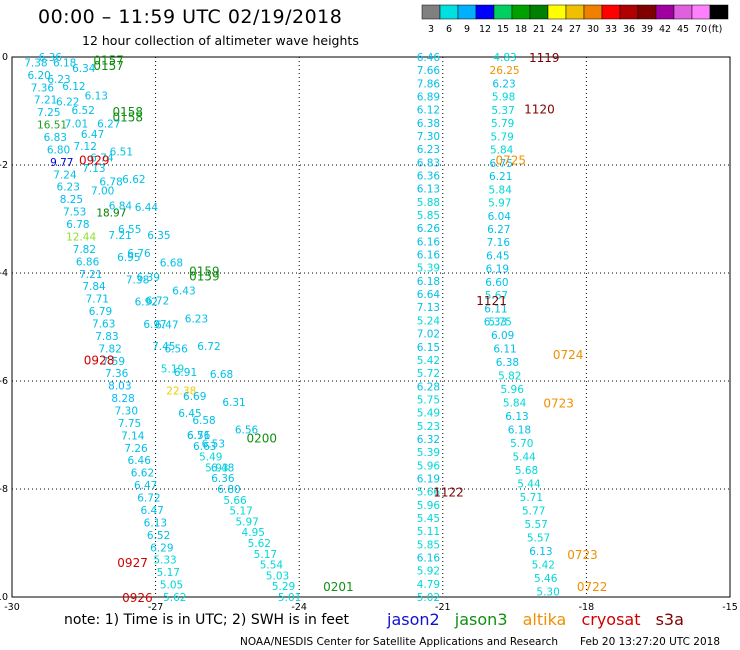 The image size is (740, 650). I want to click on colorbar-tick-label: 21, so click(539, 29).